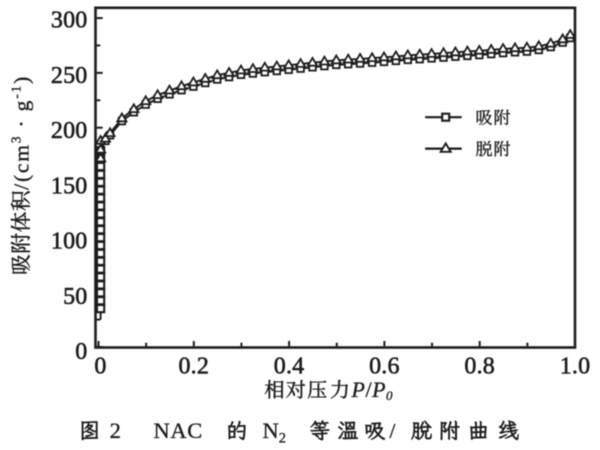  Describe the element at coordinates (479, 367) in the screenshot. I see `svg-text: 0.8` at that location.